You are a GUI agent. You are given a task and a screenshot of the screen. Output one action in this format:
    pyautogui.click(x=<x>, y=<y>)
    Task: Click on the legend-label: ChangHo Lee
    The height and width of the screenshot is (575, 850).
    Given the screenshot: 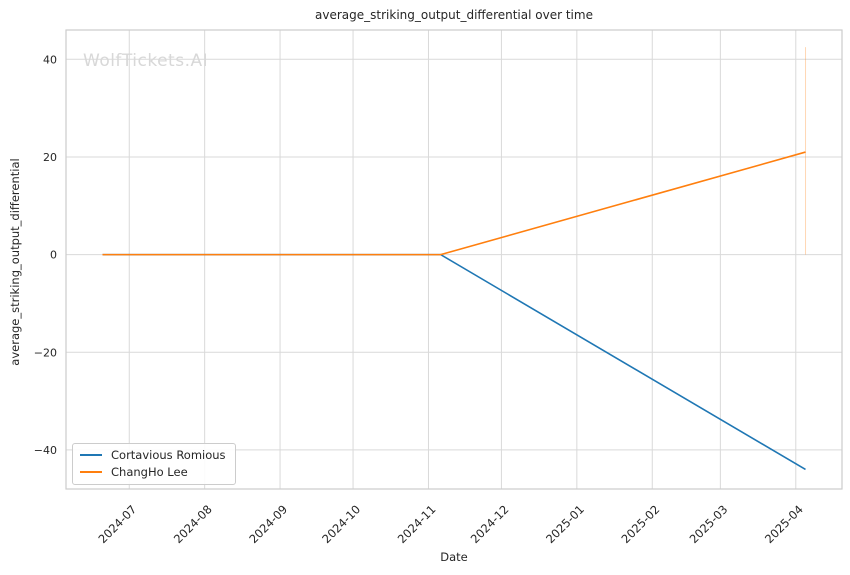 What is the action you would take?
    pyautogui.click(x=149, y=472)
    